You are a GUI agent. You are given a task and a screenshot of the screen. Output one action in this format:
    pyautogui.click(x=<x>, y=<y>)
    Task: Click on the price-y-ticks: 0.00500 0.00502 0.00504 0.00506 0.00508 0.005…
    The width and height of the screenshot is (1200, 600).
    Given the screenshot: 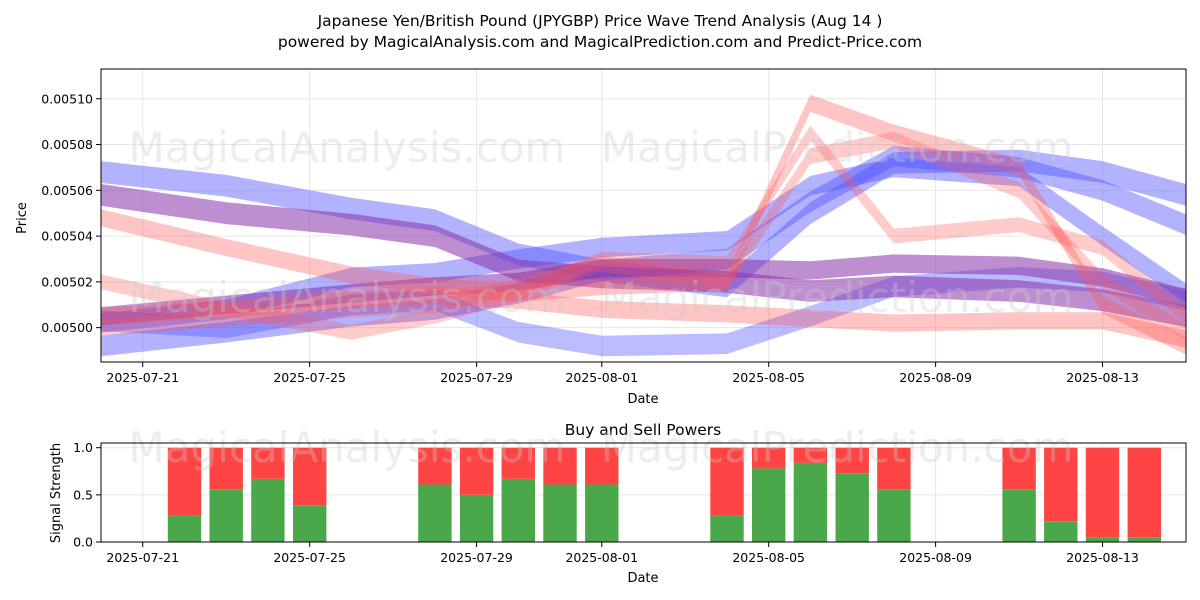 What is the action you would take?
    pyautogui.click(x=71, y=213)
    